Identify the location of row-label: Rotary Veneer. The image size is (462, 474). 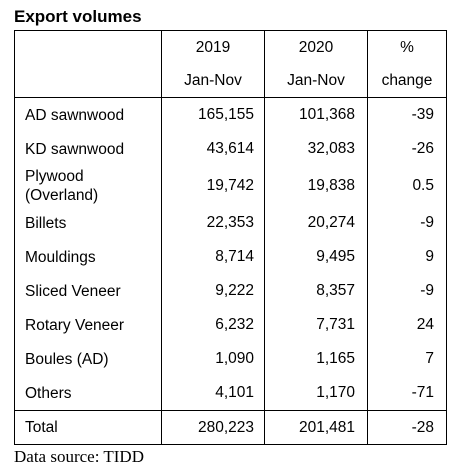
(75, 325).